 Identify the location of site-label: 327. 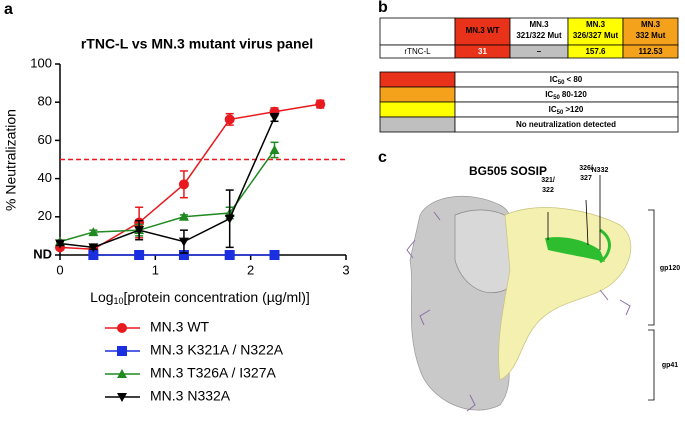
(586, 178).